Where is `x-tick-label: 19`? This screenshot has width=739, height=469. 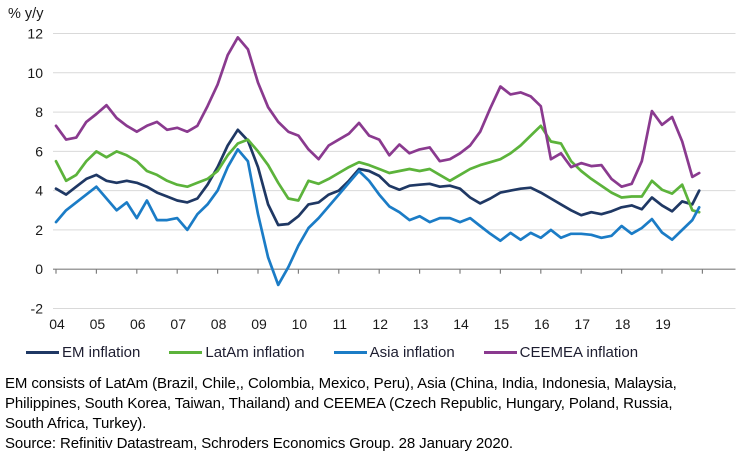
x-tick-label: 19 is located at coordinates (663, 324).